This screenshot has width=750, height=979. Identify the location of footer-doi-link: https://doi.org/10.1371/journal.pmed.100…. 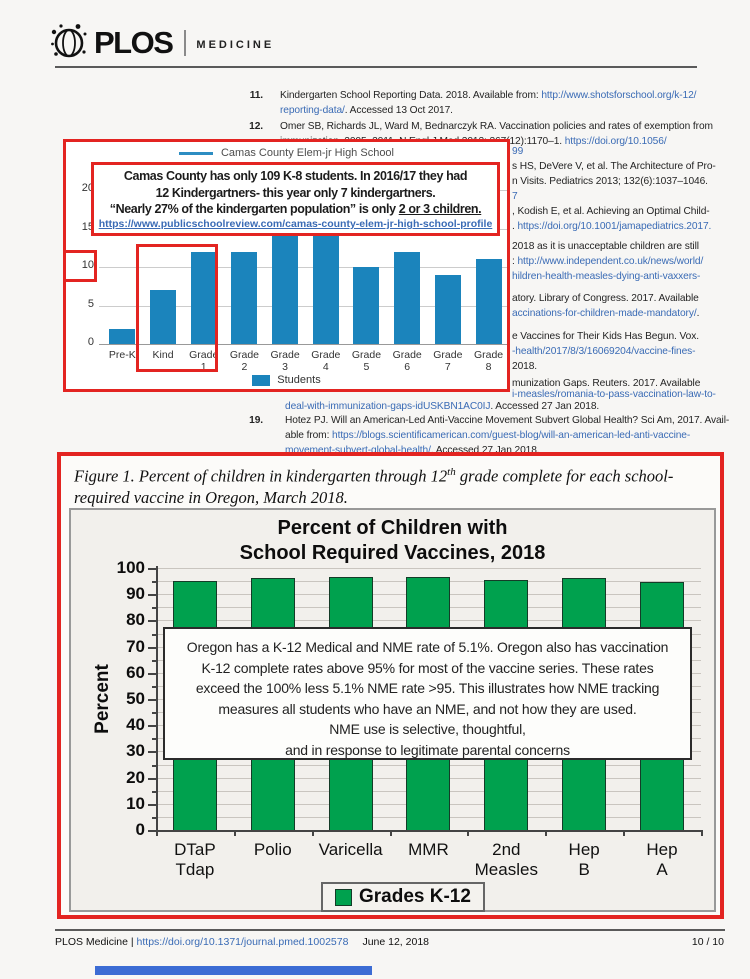
(242, 942).